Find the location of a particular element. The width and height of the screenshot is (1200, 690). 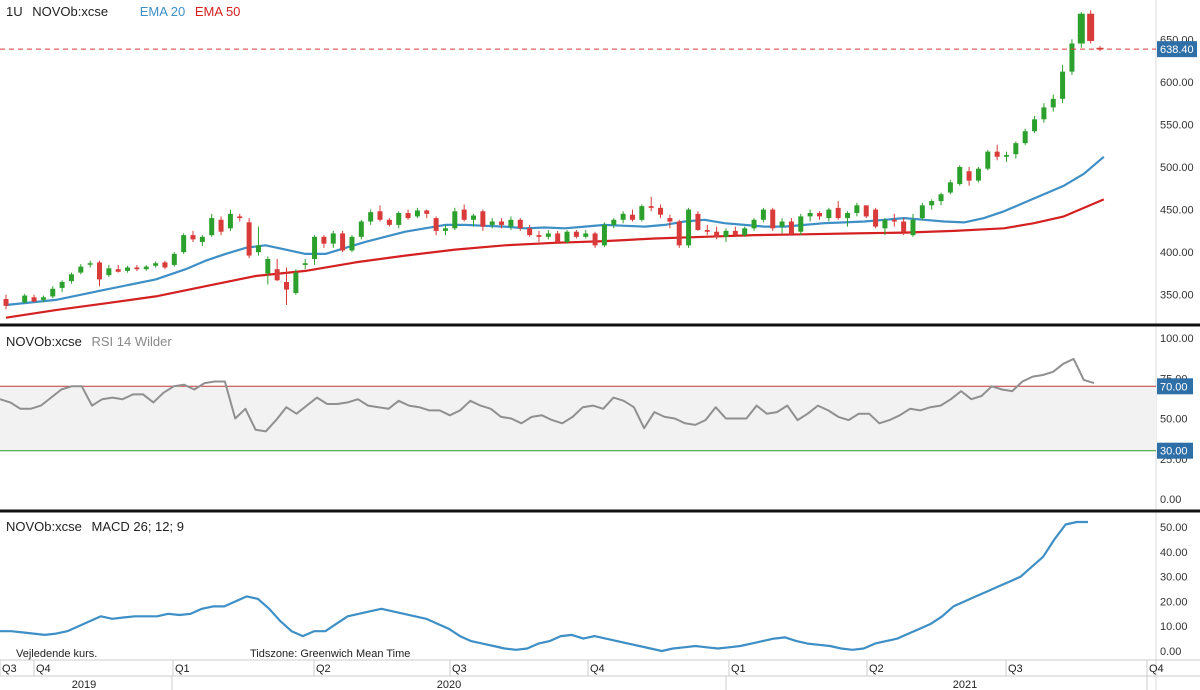

rsi-line is located at coordinates (547, 395).